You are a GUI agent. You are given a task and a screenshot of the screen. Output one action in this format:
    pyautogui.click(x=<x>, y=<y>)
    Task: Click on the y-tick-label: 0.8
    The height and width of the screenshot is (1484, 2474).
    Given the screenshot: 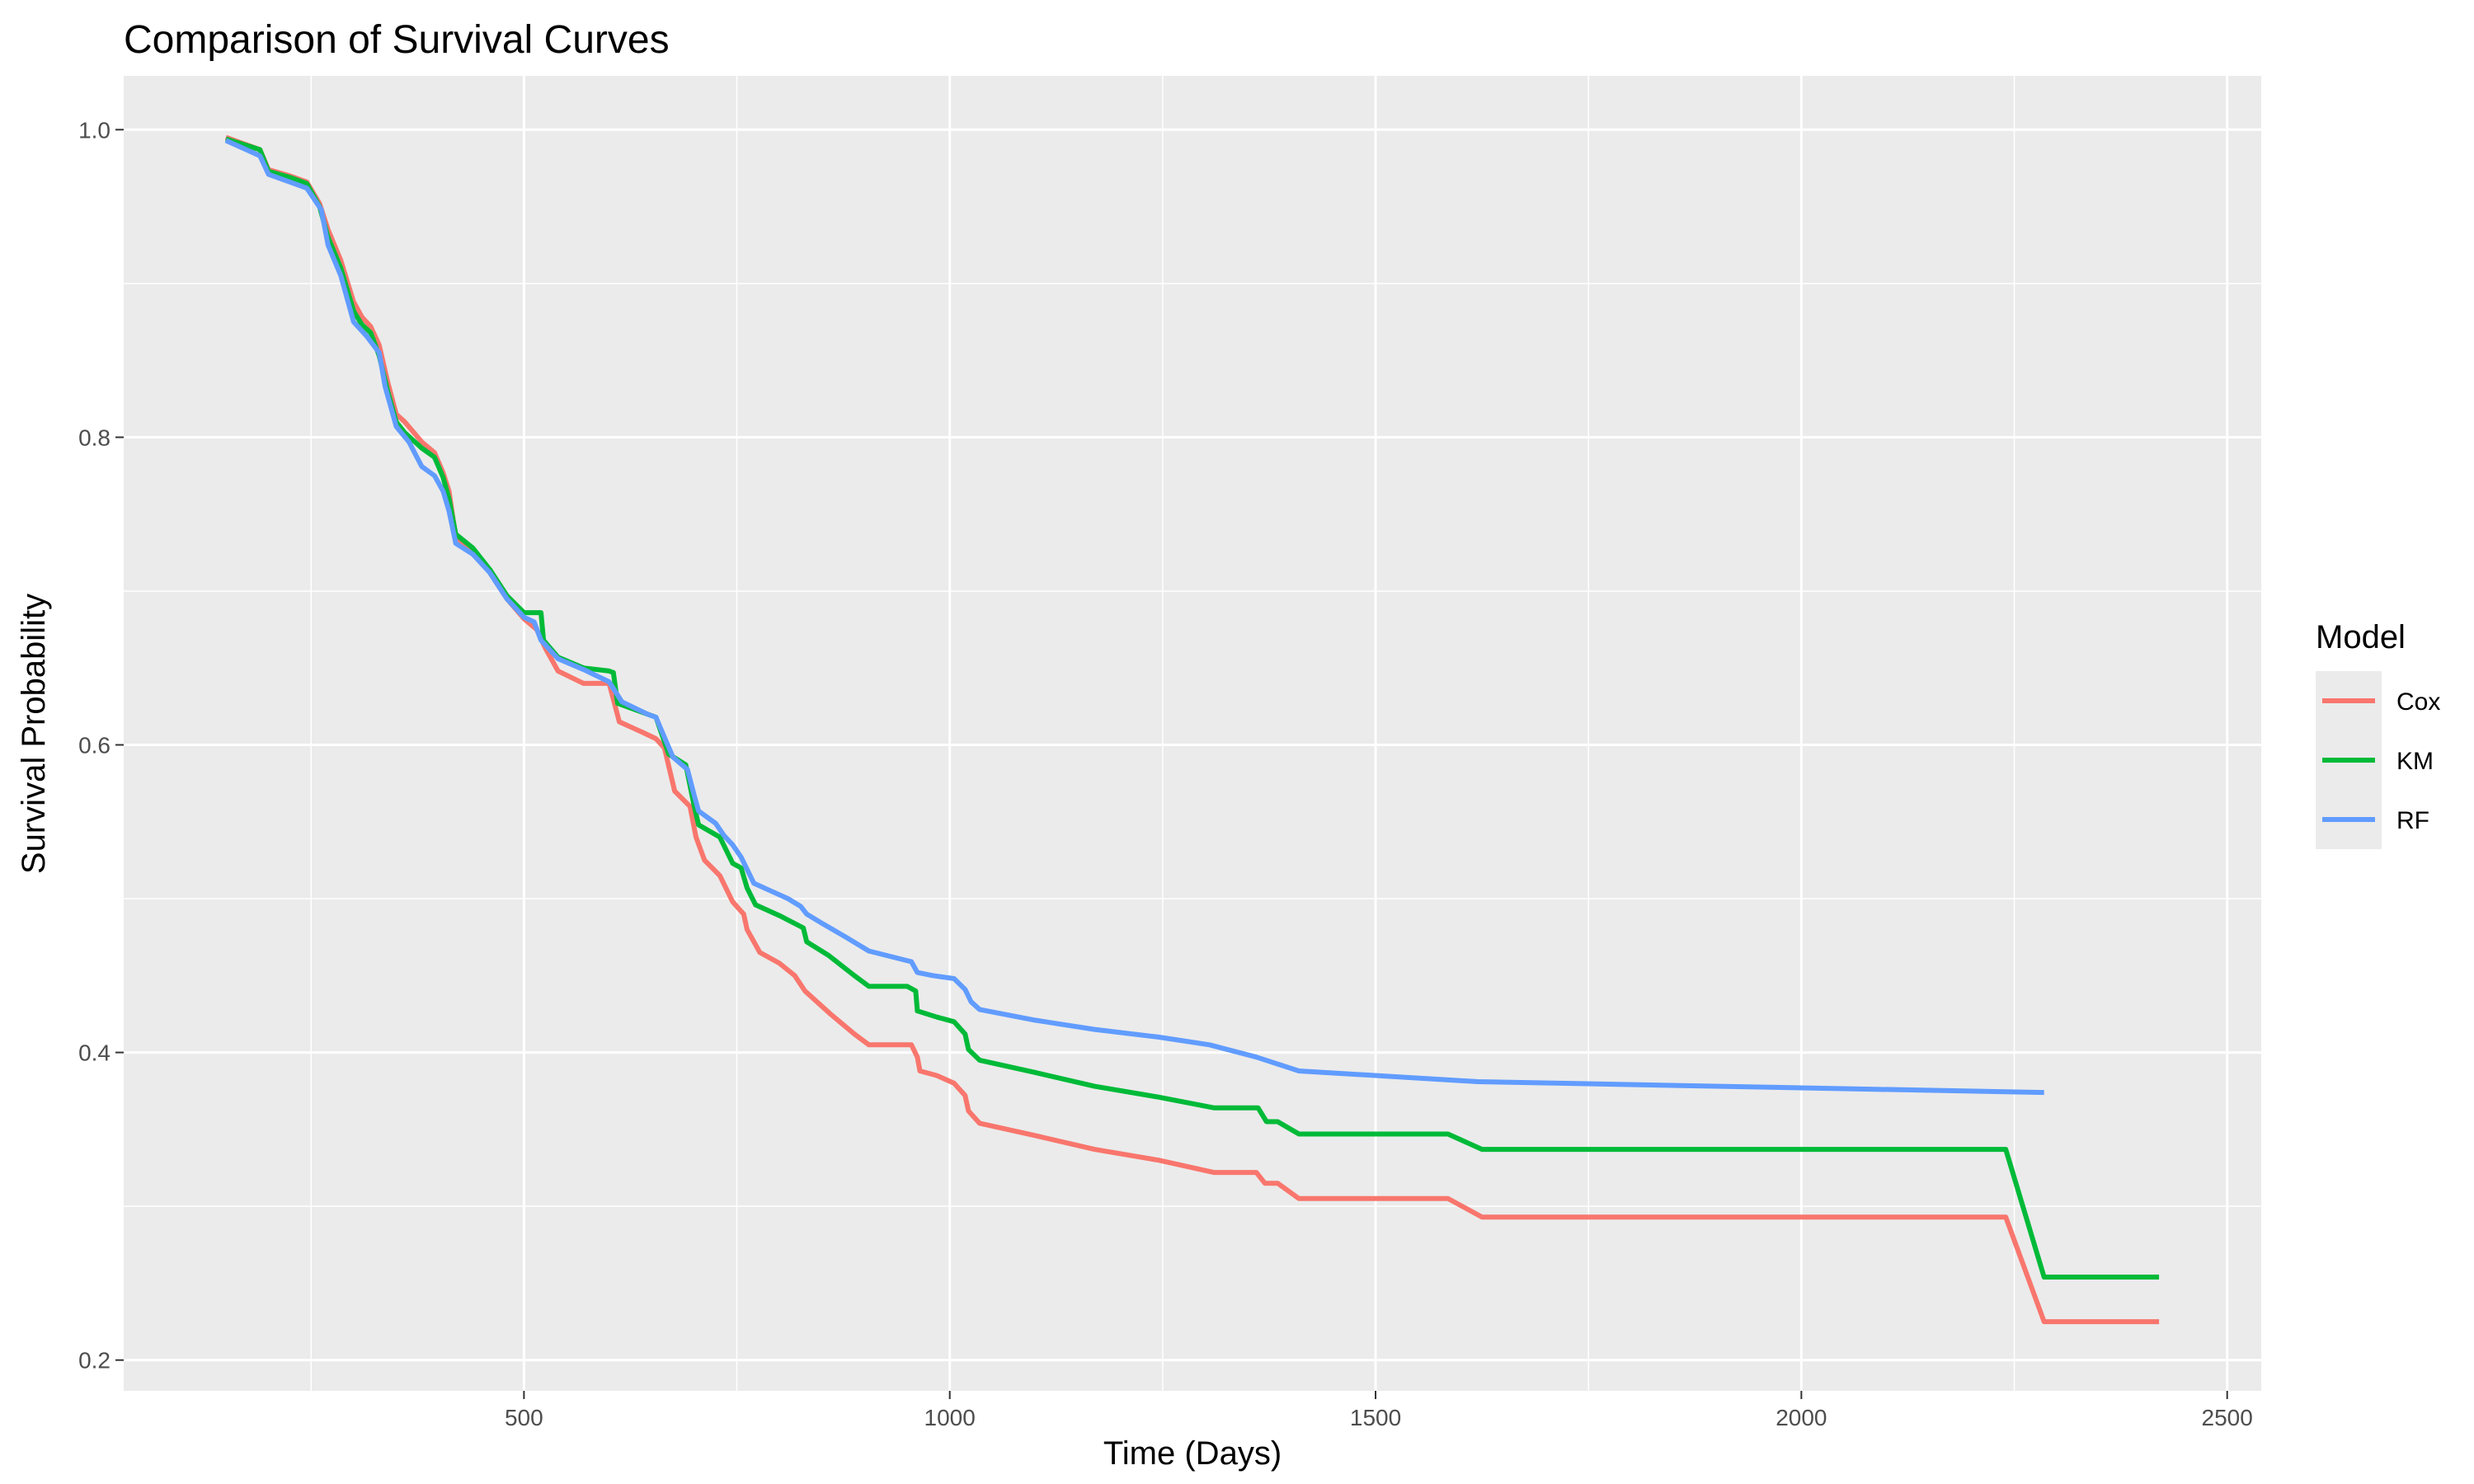 What is the action you would take?
    pyautogui.click(x=94, y=437)
    